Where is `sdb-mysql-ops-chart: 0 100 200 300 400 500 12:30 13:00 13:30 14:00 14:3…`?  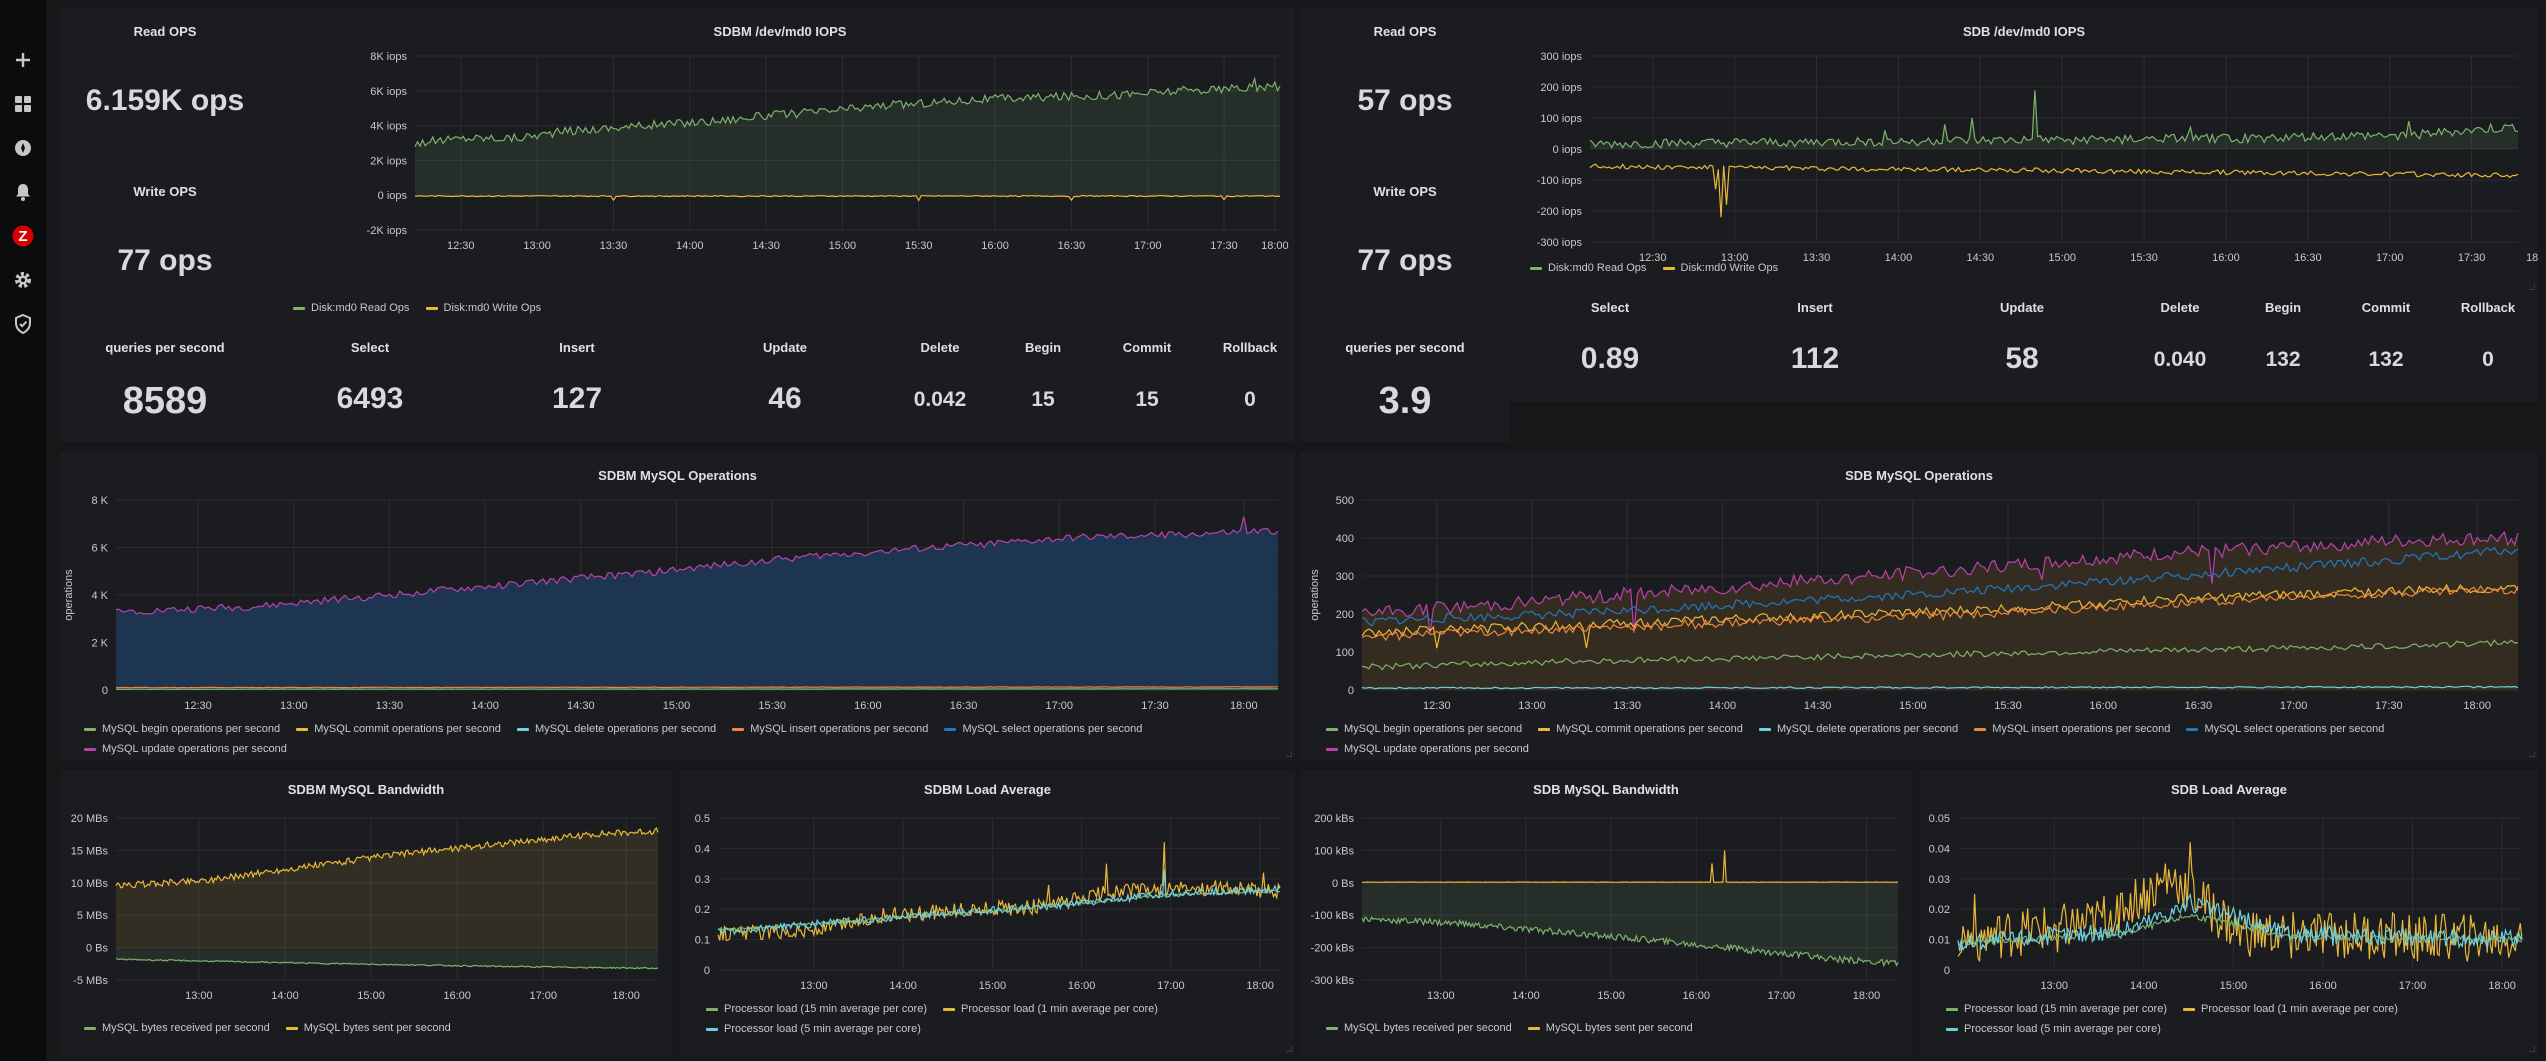
sdb-mysql-ops-chart: 0 100 200 300 400 500 12:30 13:00 13:30 14:00 14:3… is located at coordinates (1919, 606).